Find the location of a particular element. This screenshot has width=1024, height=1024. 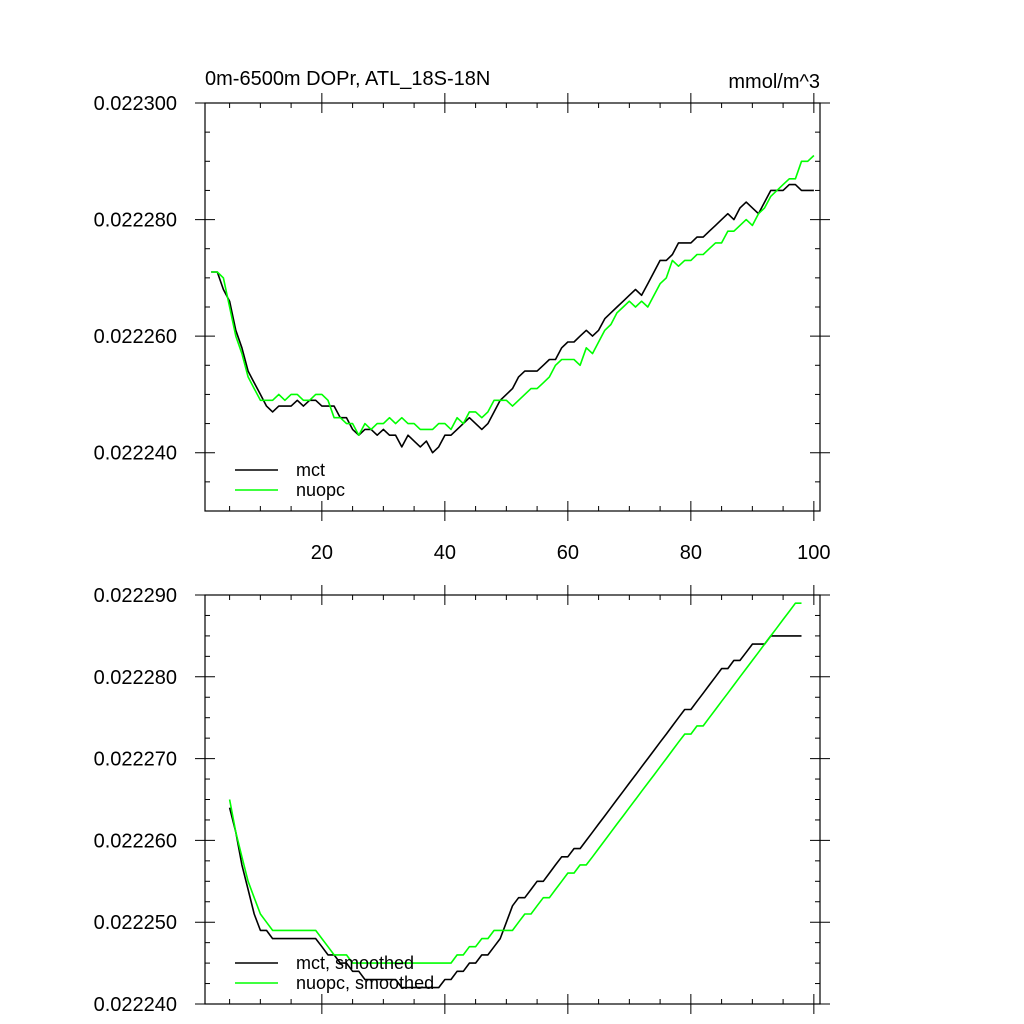

bottom-y-tick-label-0: 0.022240 is located at coordinates (135, 1005).